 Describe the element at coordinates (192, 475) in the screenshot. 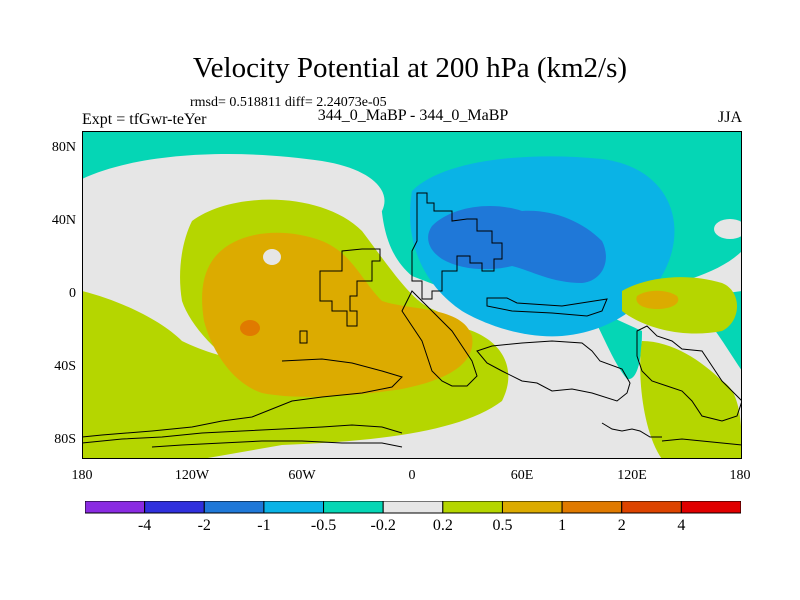

I see `lon-label-120w: 120W` at that location.